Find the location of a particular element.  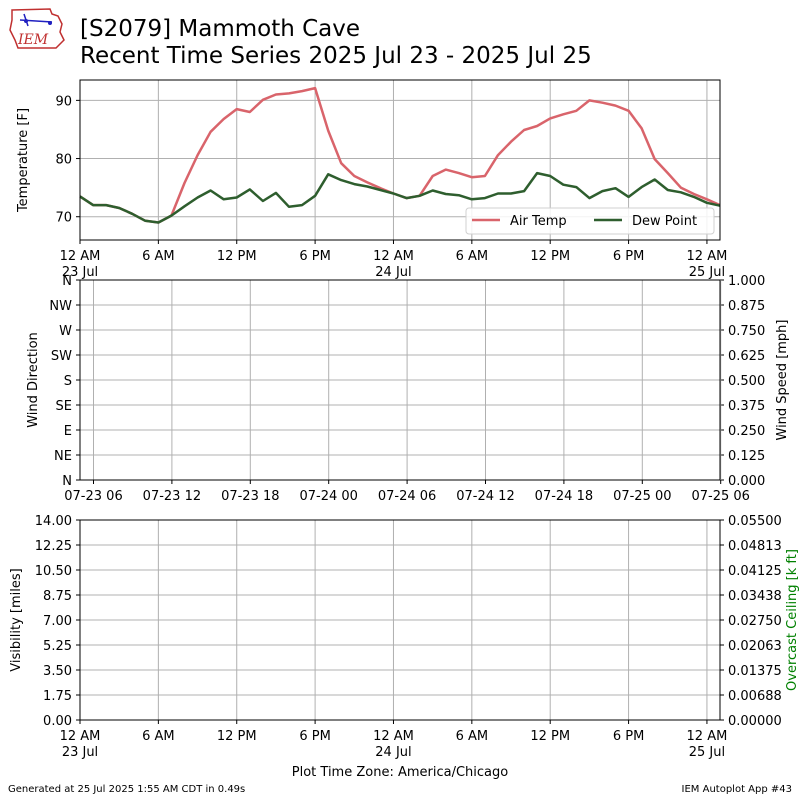

wind-x-tick-label: 07-24 00 is located at coordinates (328, 496).